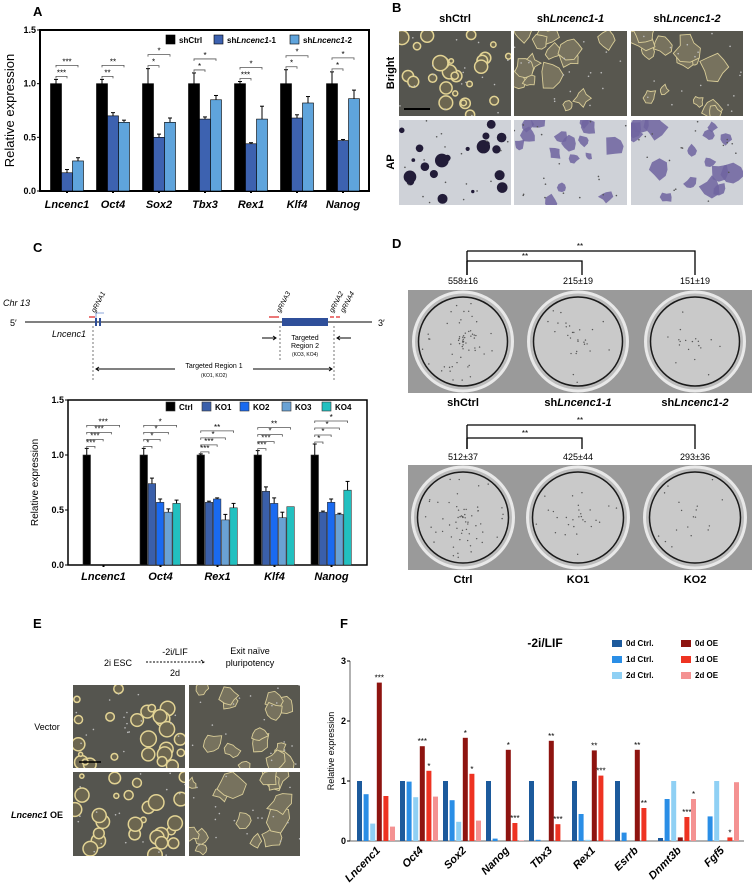  Describe the element at coordinates (37, 815) in the screenshot. I see `row-label-oe: Lncenc1 OE` at that location.